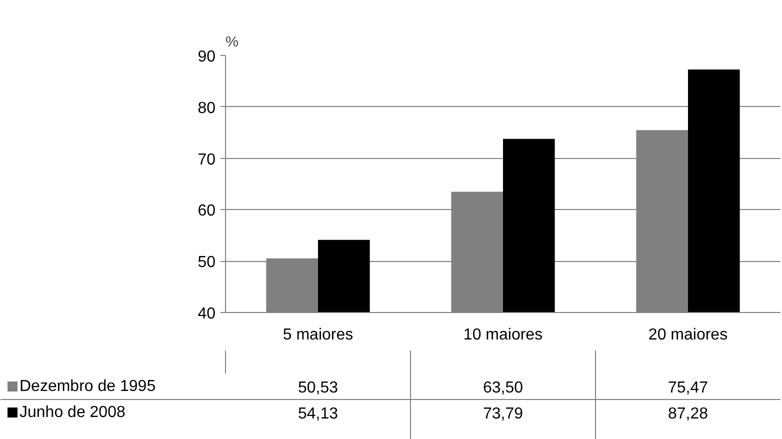  What do you see at coordinates (207, 108) in the screenshot?
I see `y-tick-label: 80` at bounding box center [207, 108].